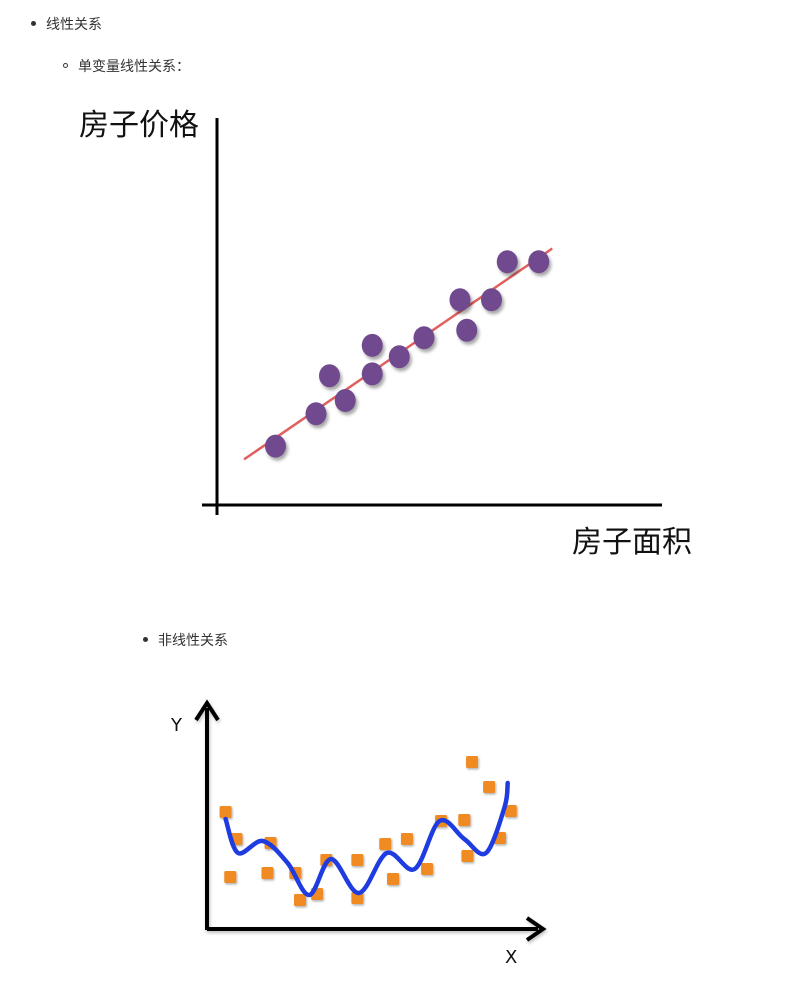  Describe the element at coordinates (366, 839) in the screenshot. I see `fit-curve` at that location.